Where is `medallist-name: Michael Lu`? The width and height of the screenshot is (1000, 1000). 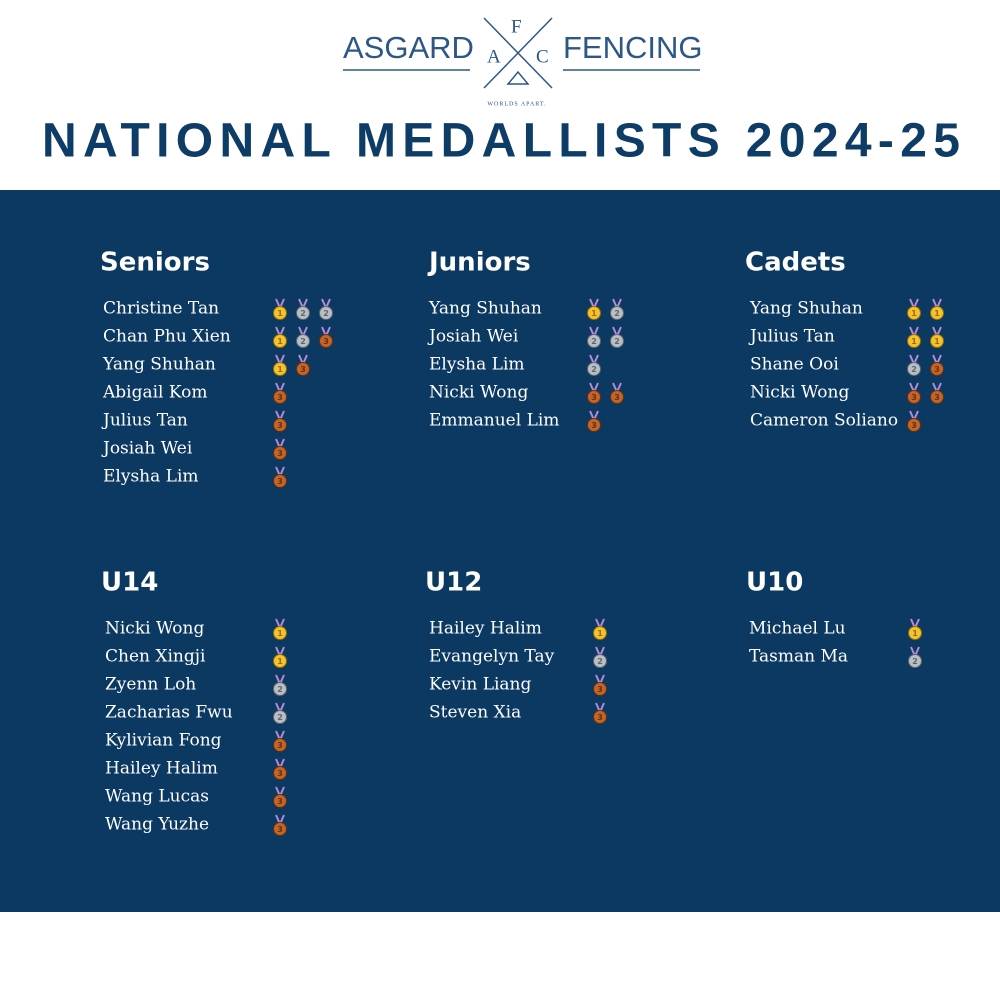
medallist-name: Michael Lu is located at coordinates (797, 629).